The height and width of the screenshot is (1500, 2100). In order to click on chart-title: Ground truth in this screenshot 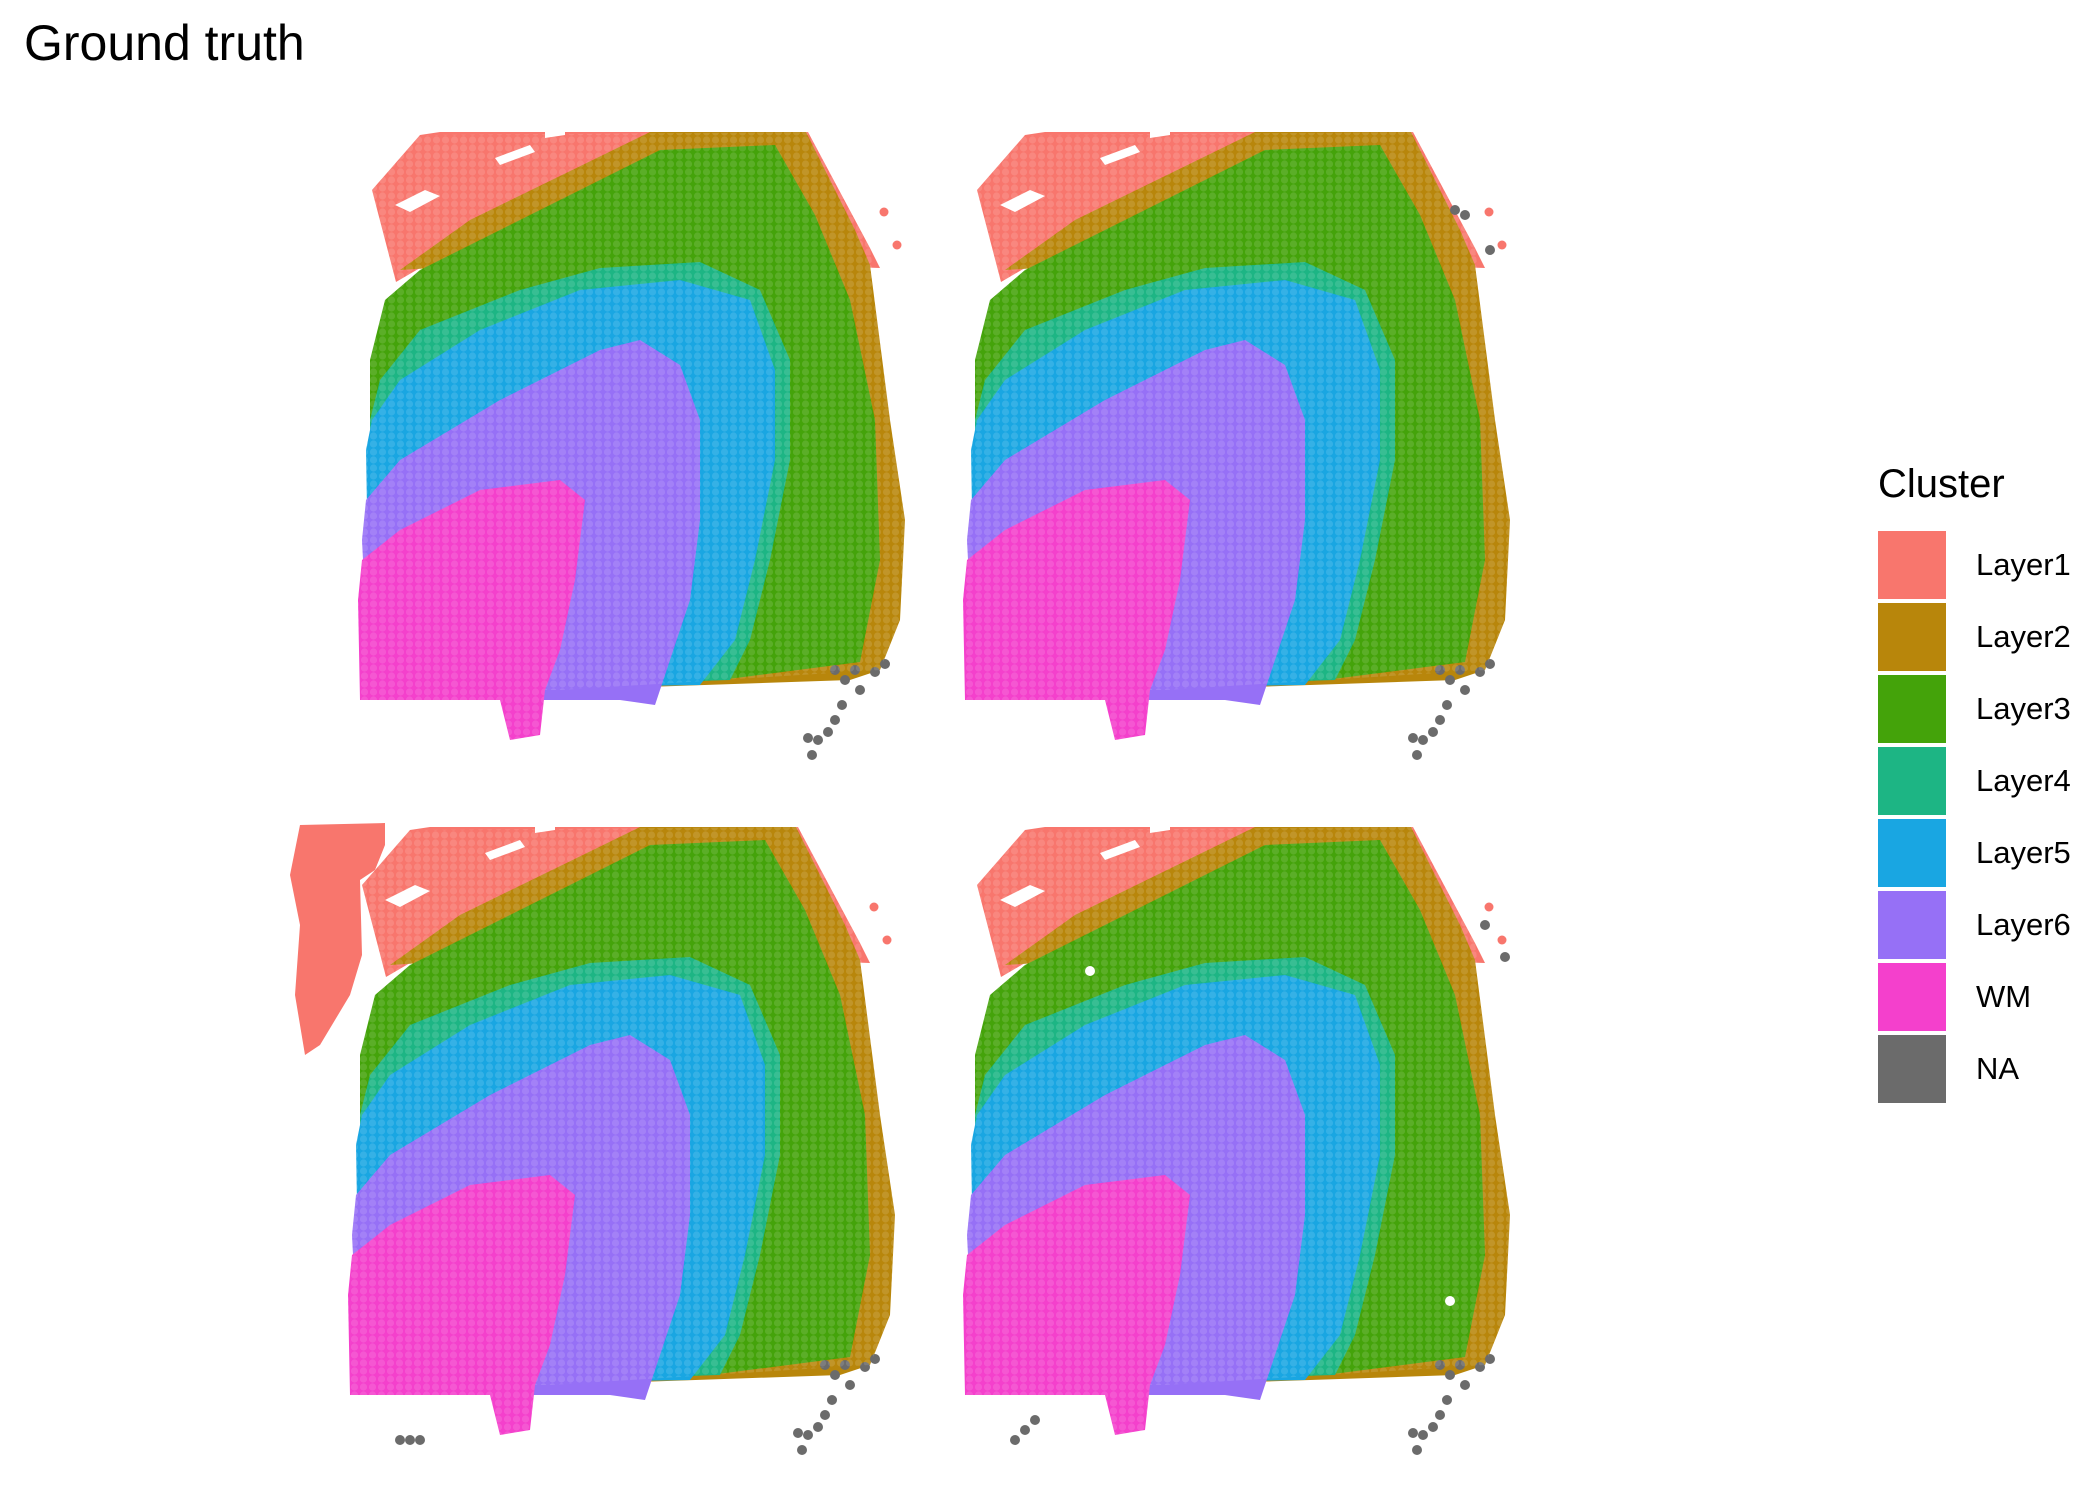, I will do `click(164, 43)`.